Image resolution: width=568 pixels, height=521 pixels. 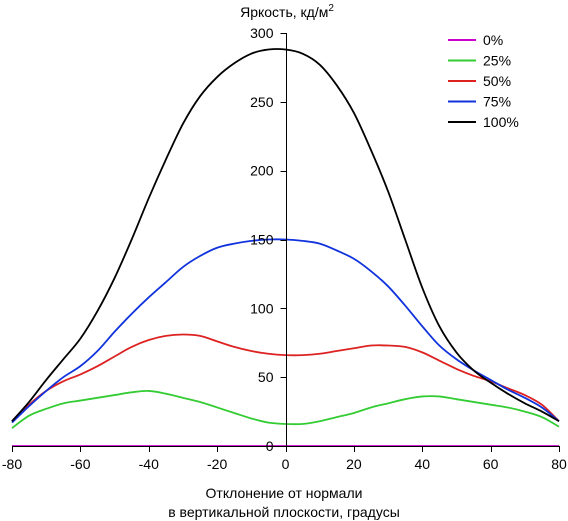 I want to click on y-axis-title: Яркость, кд/м2, so click(x=287, y=11).